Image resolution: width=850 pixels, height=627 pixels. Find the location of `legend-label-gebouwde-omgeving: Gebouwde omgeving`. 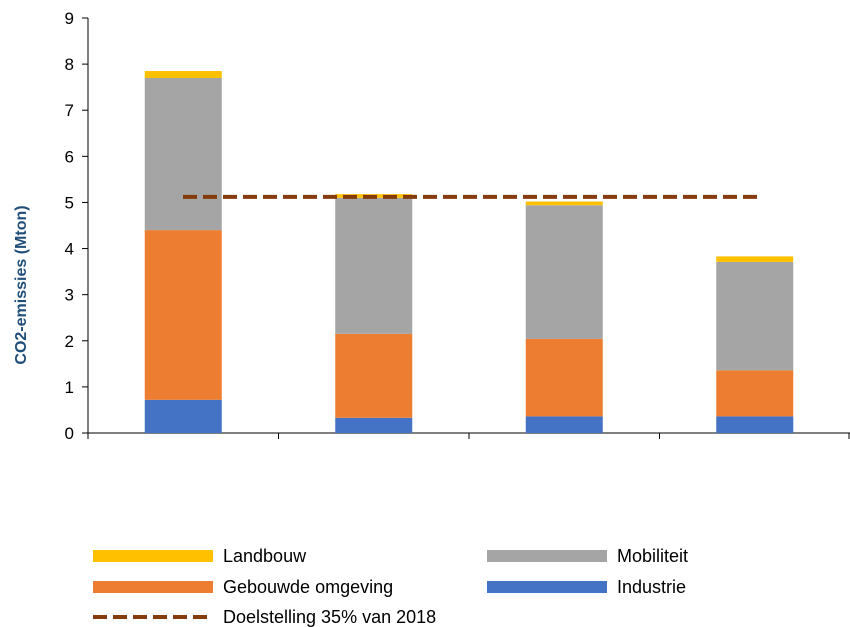

legend-label-gebouwde-omgeving: Gebouwde omgeving is located at coordinates (308, 587).